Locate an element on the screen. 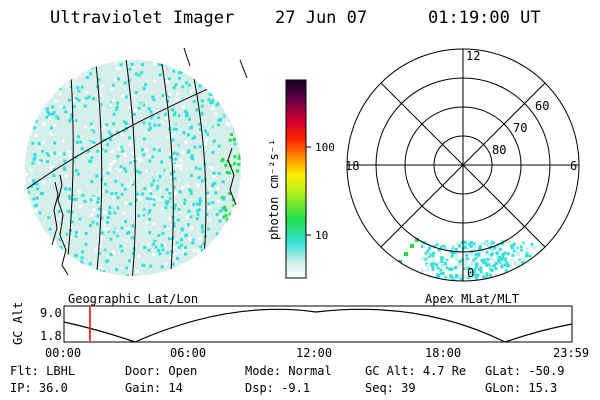 The width and height of the screenshot is (600, 400). time-label: 01:19:00 UT is located at coordinates (484, 18).